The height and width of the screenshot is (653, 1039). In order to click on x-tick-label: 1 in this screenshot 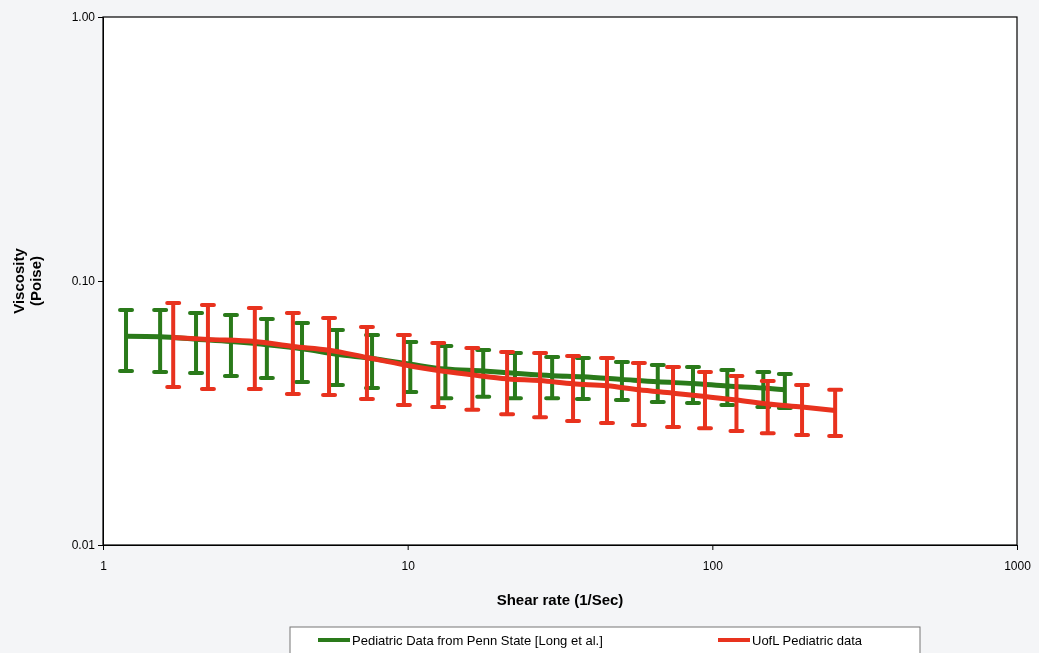, I will do `click(104, 565)`.